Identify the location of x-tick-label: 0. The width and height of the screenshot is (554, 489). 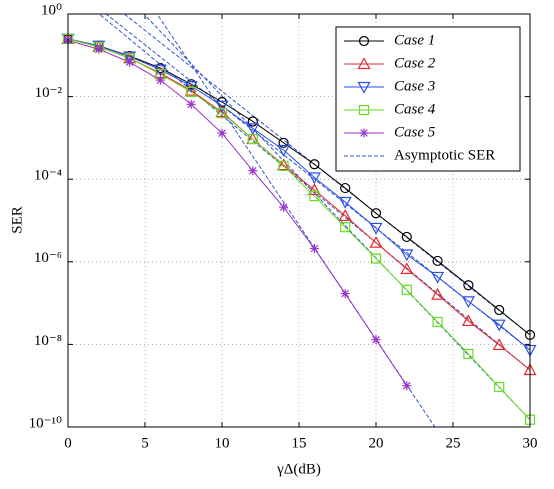
(68, 443).